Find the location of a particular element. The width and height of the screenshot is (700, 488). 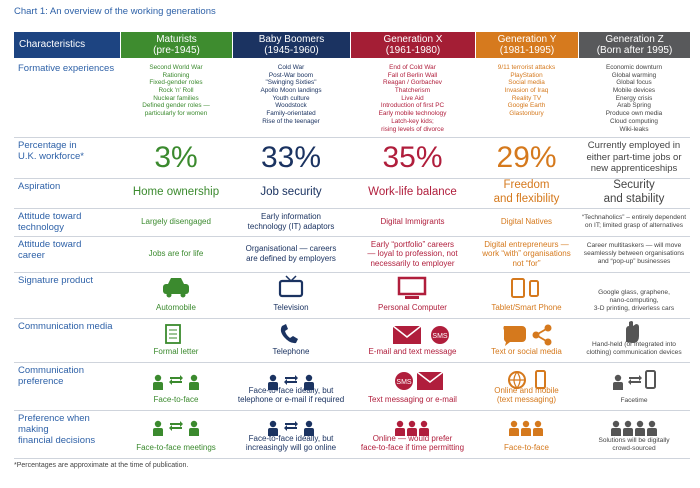

cell-text: Text messaging or e-mail is located at coordinates (412, 400).